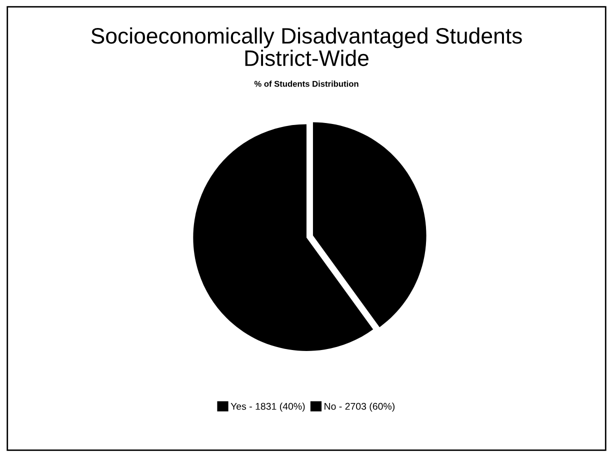 The height and width of the screenshot is (457, 613). I want to click on legend-label: No - 2703 (60%), so click(359, 407).